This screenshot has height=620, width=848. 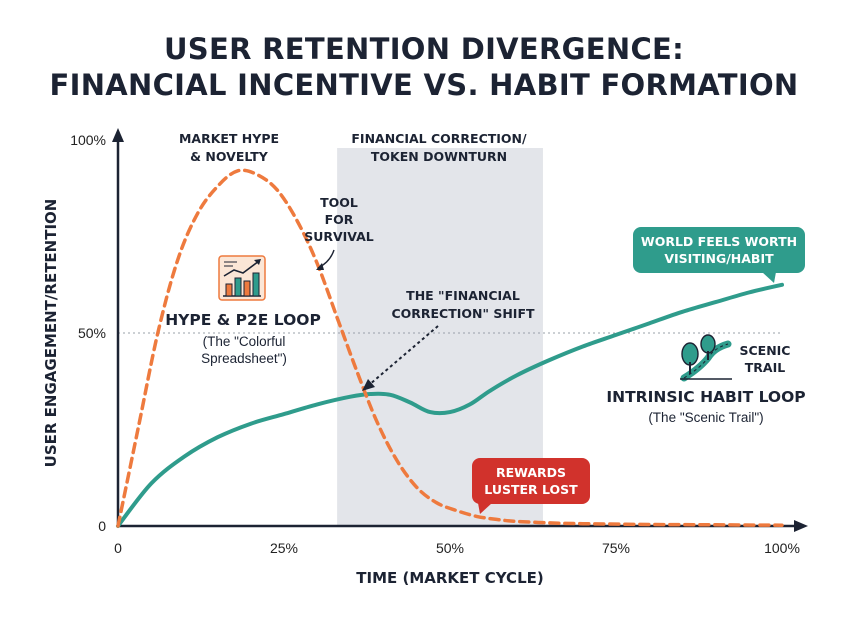 I want to click on shift-label-1: THE "FINANCIAL, so click(x=463, y=295).